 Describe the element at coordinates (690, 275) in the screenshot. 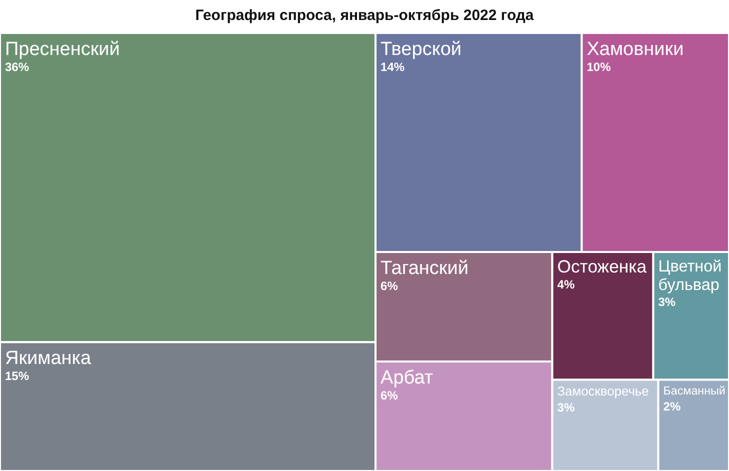

I see `category-label: Цветной бульвар` at that location.